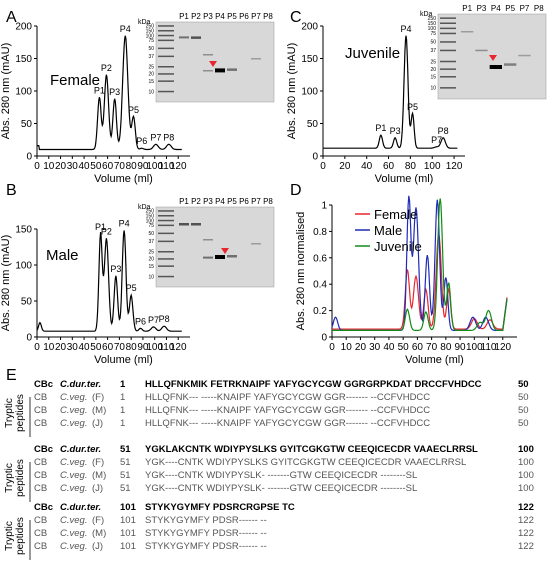 Image resolution: width=550 pixels, height=562 pixels. Describe the element at coordinates (143, 347) in the screenshot. I see `x-tick-label: 90` at that location.